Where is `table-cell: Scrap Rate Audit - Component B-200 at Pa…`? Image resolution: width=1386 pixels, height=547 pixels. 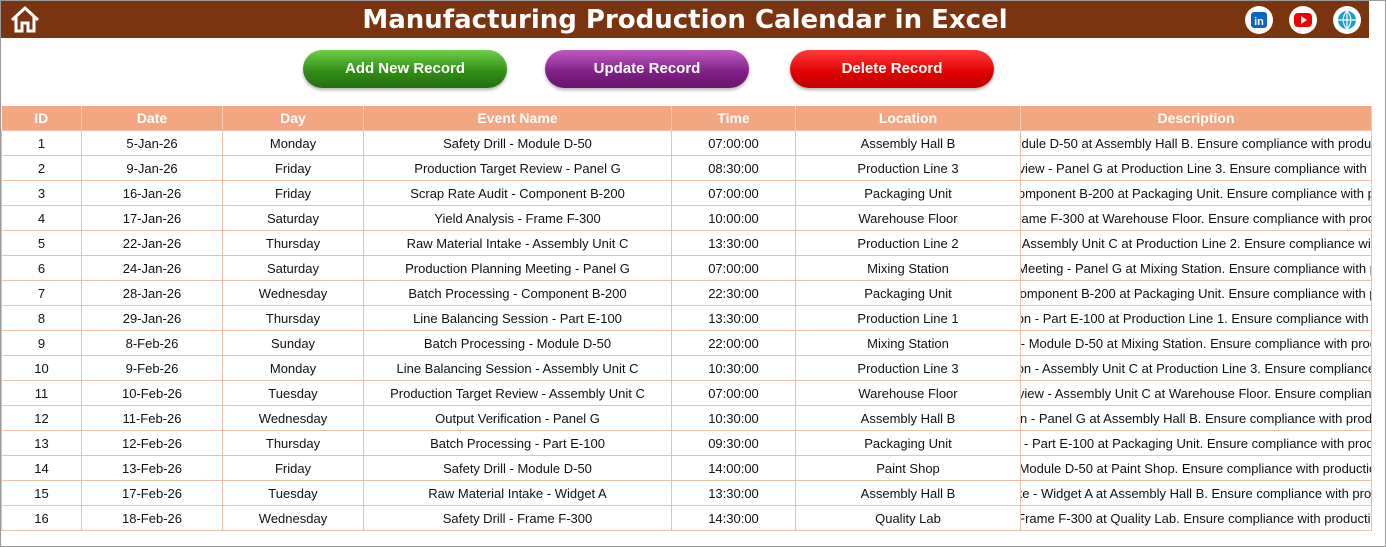 table-cell: Scrap Rate Audit - Component B-200 at Pa… is located at coordinates (1196, 193).